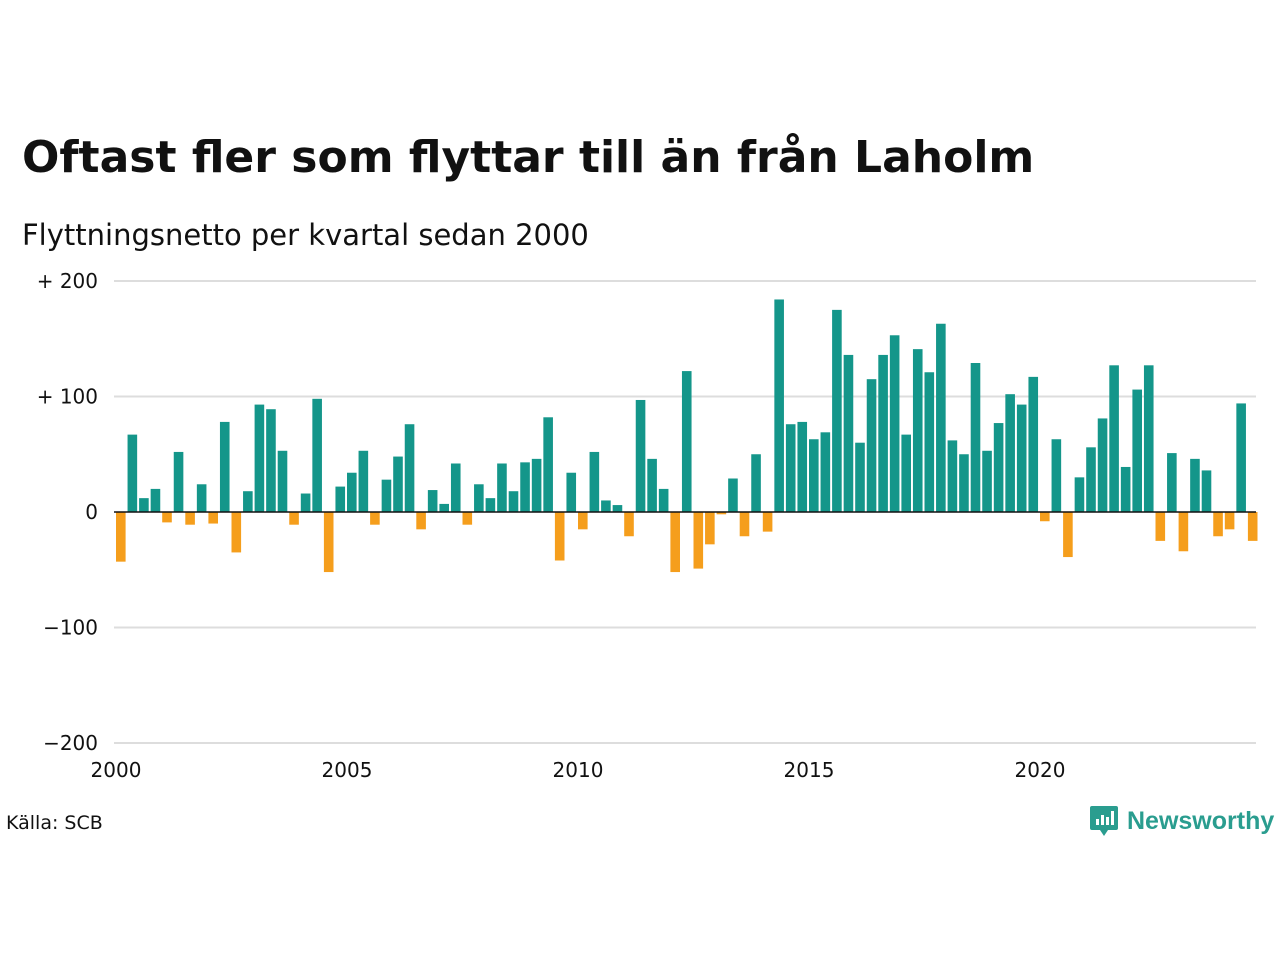 The height and width of the screenshot is (960, 1280). I want to click on bar-2008-q3, so click(513, 501).